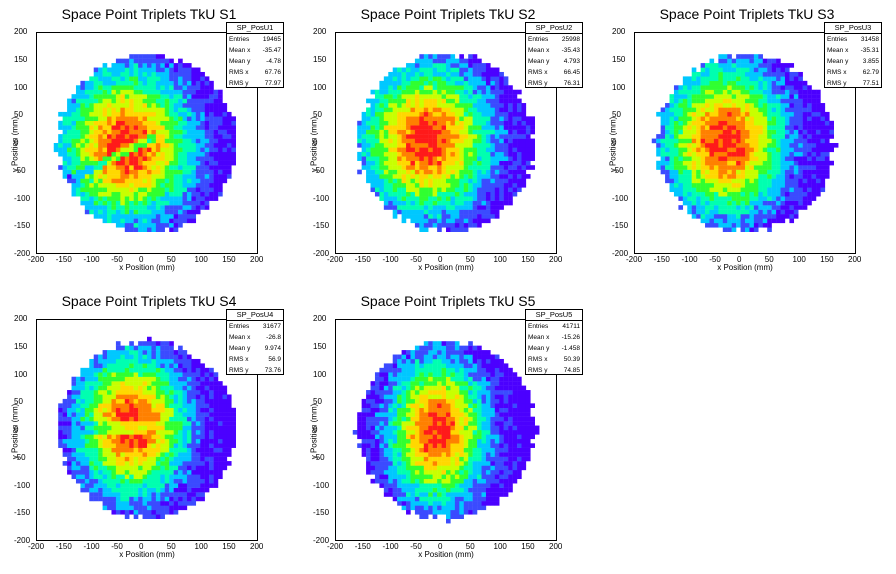 This screenshot has height=574, width=896. Describe the element at coordinates (538, 83) in the screenshot. I see `stats-key: RMS y` at that location.